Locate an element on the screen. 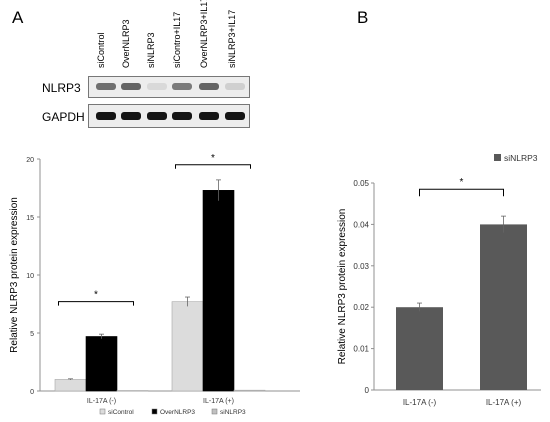  blot-strip-gapdh is located at coordinates (169, 116).